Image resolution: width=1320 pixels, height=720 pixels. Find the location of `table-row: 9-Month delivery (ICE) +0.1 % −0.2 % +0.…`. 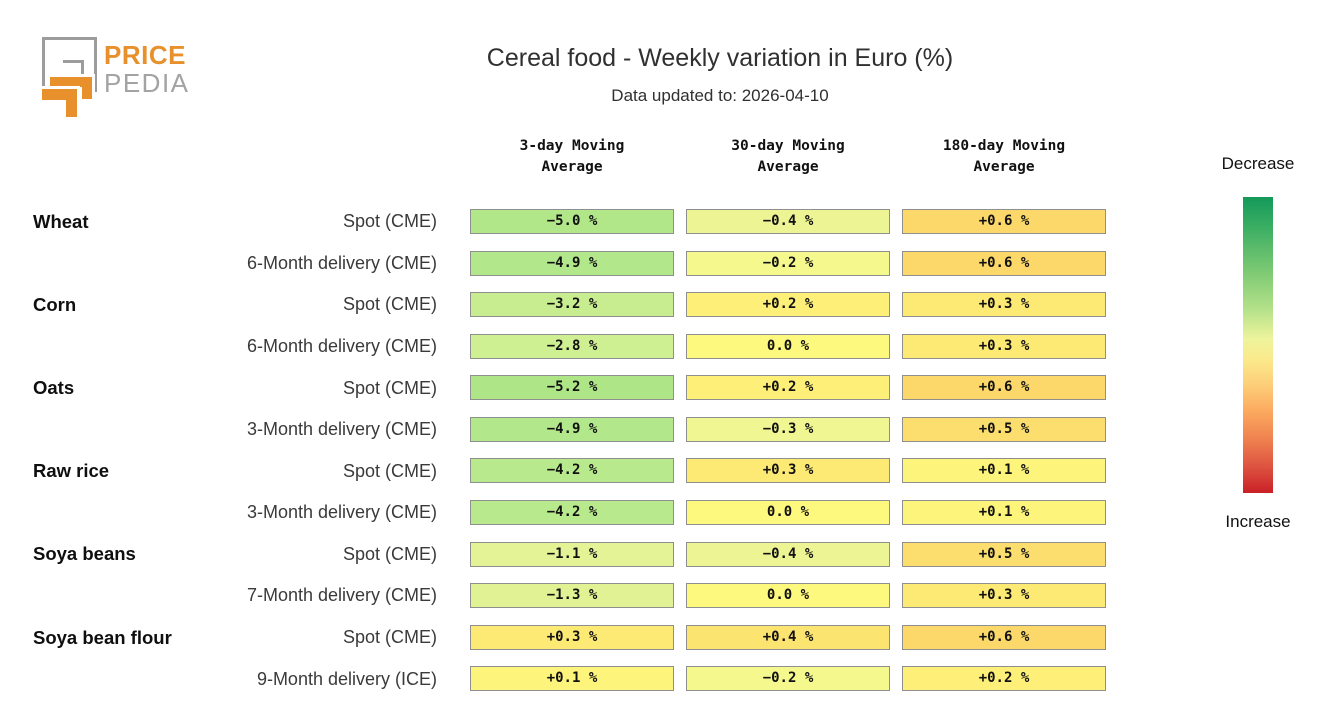

table-row: 9-Month delivery (ICE) +0.1 % −0.2 % +0.… is located at coordinates (565, 679).